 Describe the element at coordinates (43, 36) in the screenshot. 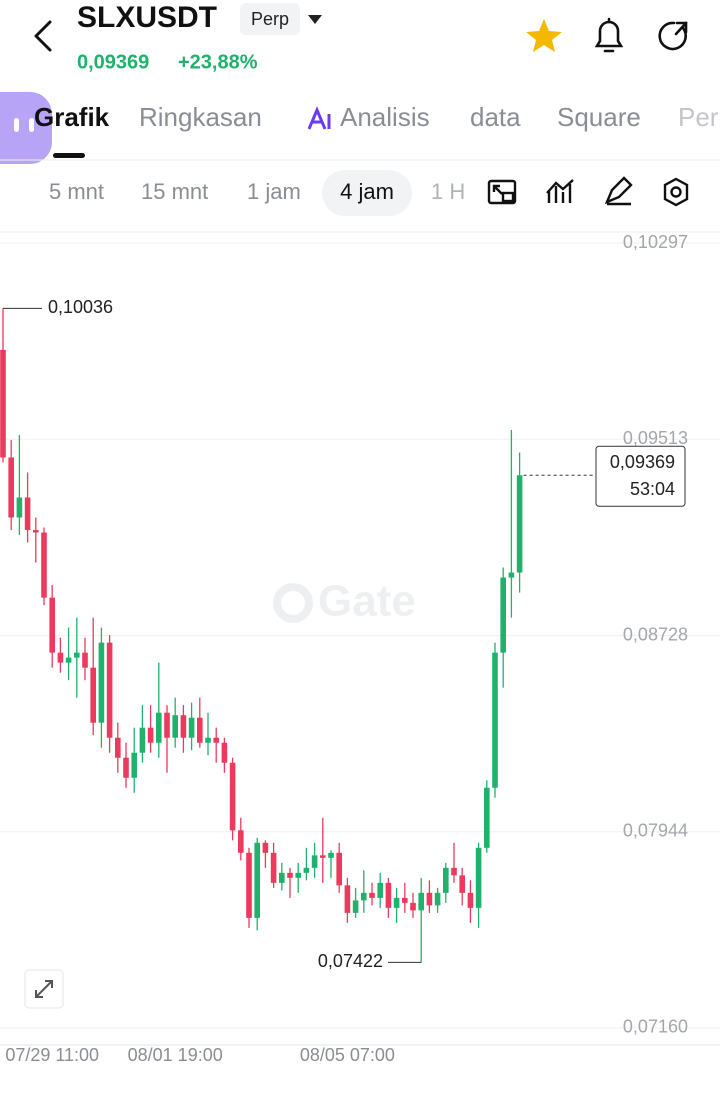

I see `back-button` at that location.